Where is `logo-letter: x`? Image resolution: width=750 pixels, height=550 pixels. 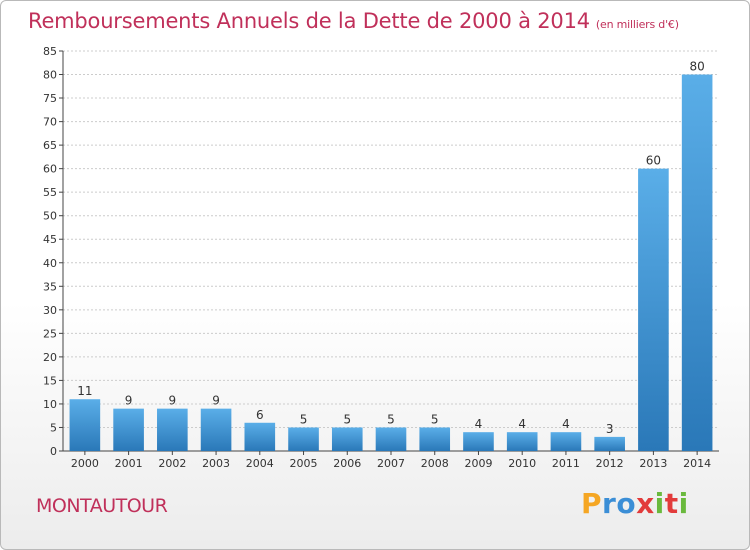 logo-letter: x is located at coordinates (645, 503).